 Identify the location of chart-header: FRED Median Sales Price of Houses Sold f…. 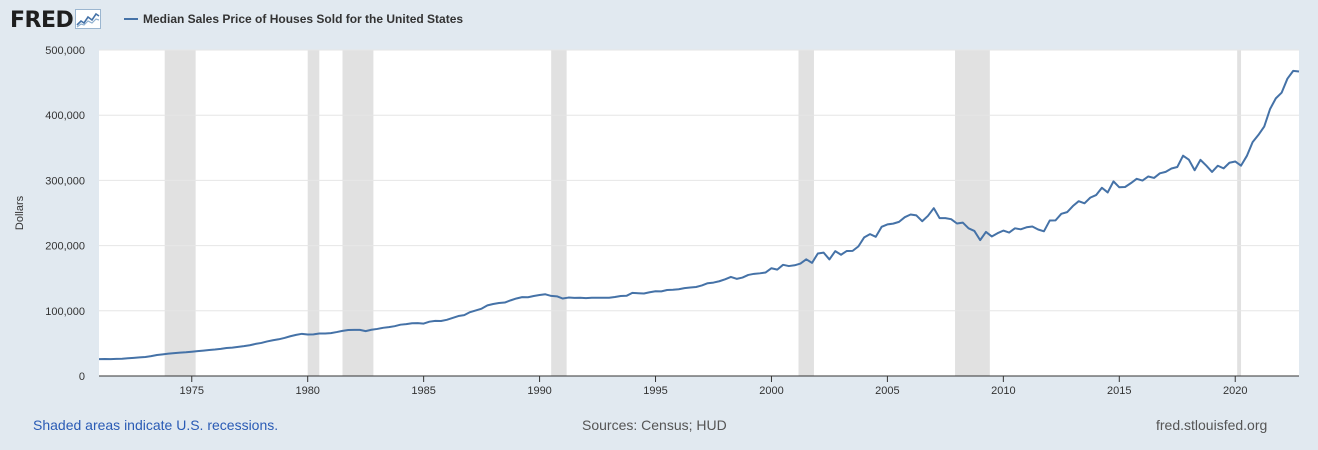
(659, 20).